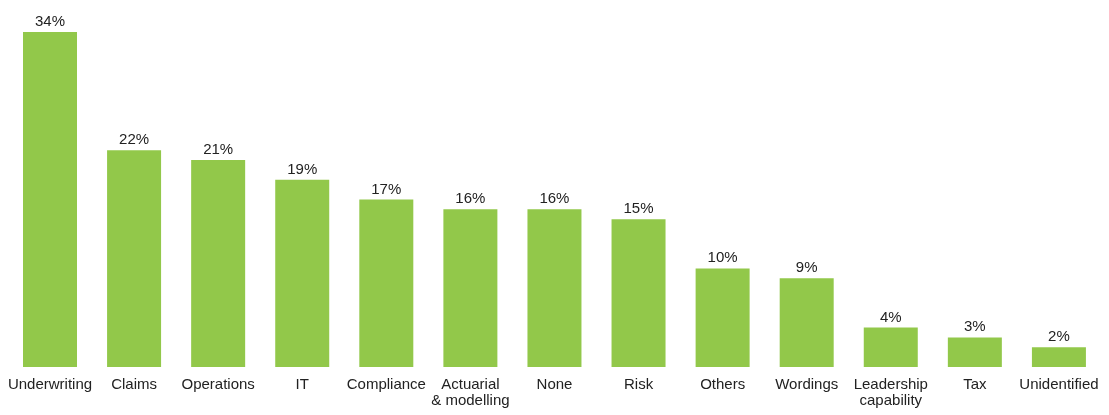  Describe the element at coordinates (806, 267) in the screenshot. I see `data-label: 9%` at that location.